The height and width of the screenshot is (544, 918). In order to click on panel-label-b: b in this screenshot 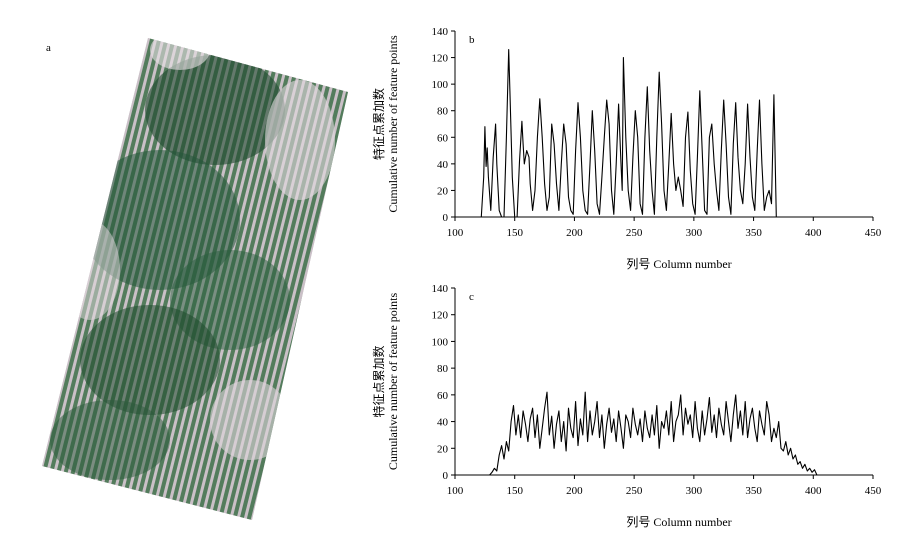, I will do `click(472, 40)`.